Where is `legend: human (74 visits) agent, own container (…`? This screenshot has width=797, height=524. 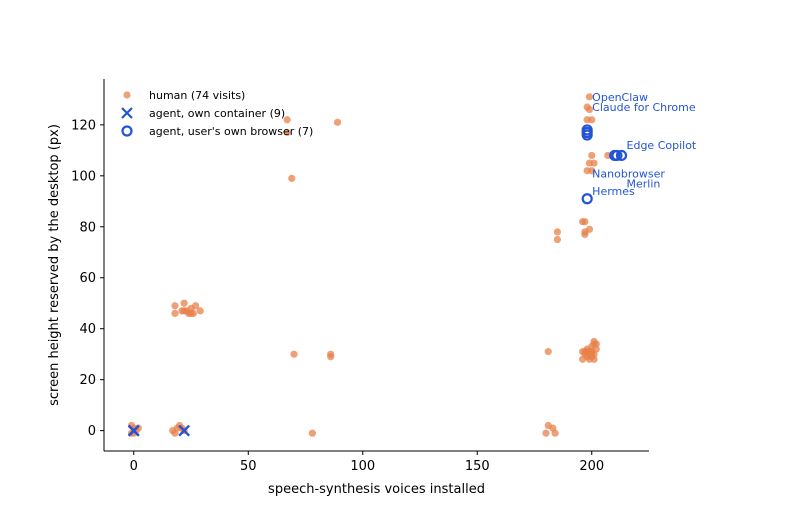
legend: human (74 visits) agent, own container (… is located at coordinates (217, 113).